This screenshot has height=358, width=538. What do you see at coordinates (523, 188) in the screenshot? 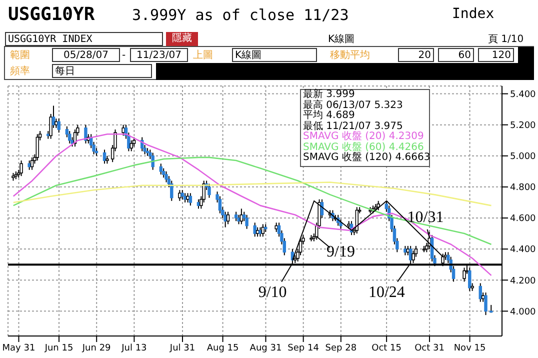
I see `y-tick-label: 4.800` at bounding box center [523, 188].